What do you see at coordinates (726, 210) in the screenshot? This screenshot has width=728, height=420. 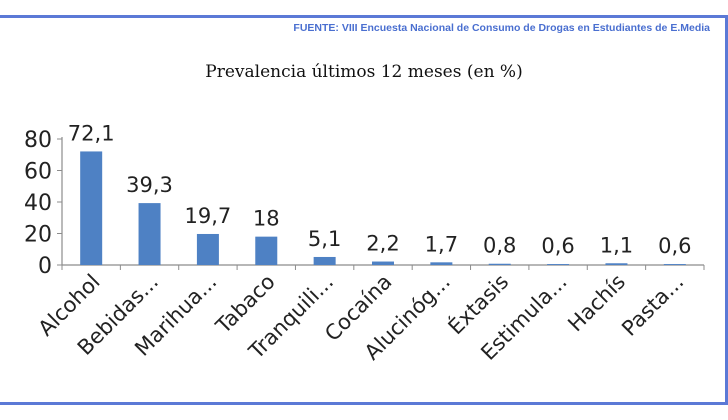 I see `frame-right-border` at bounding box center [726, 210].